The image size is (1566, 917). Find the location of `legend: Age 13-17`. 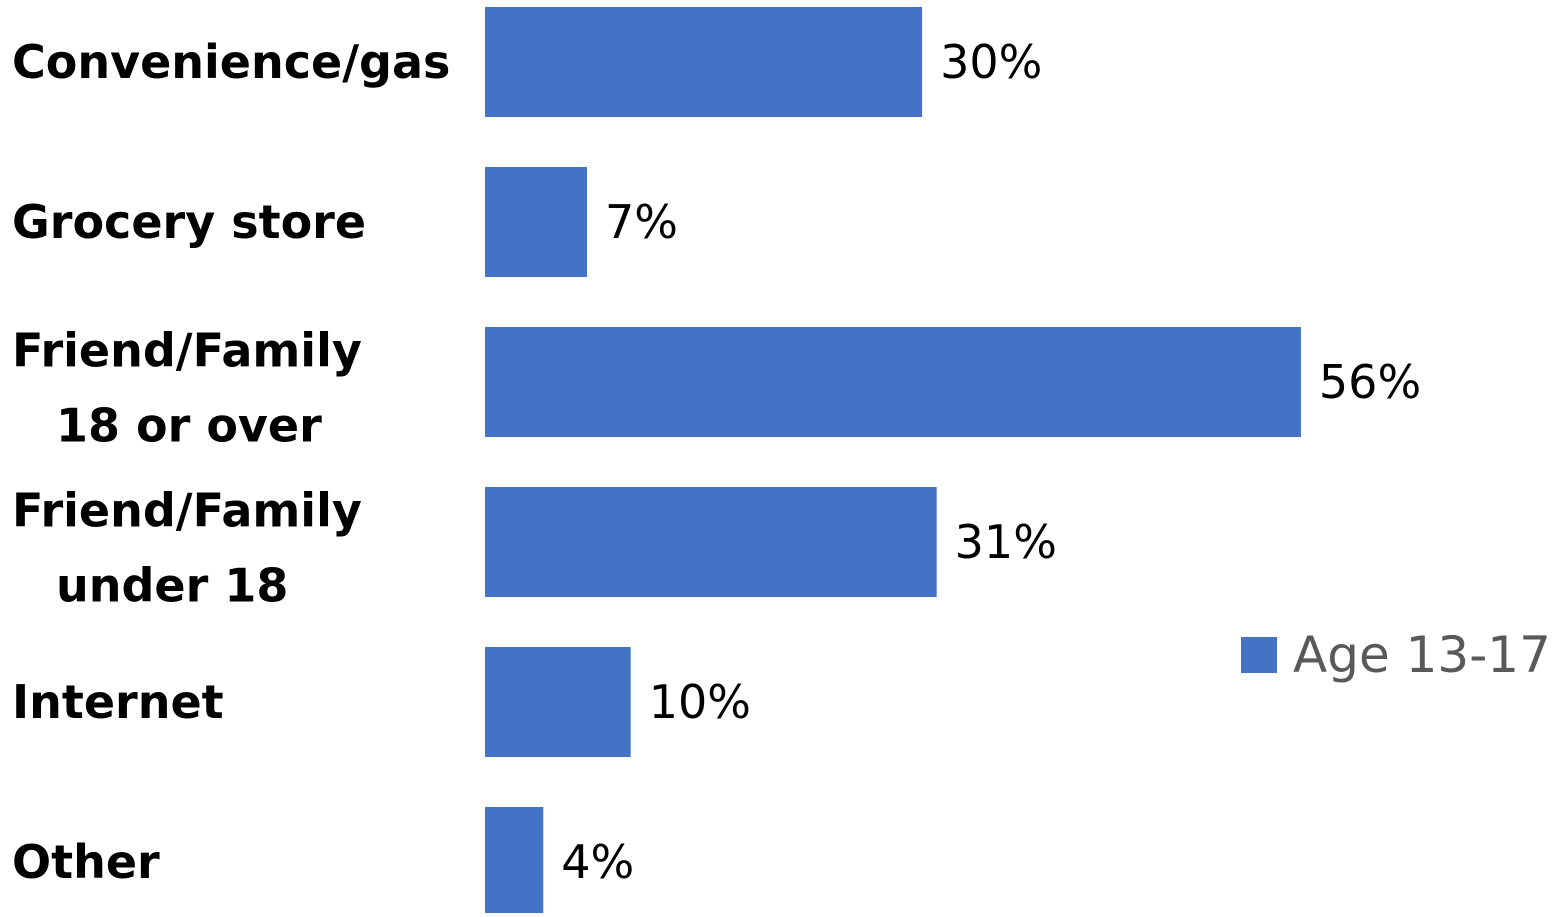

legend: Age 13-17 is located at coordinates (1396, 655).